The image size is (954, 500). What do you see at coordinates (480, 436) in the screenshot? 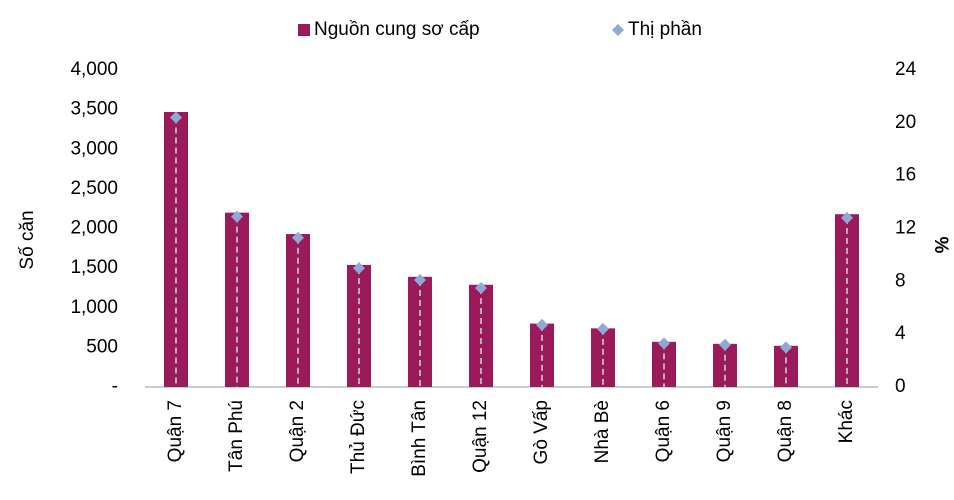
I see `x-tick-label: Quận 12` at bounding box center [480, 436].